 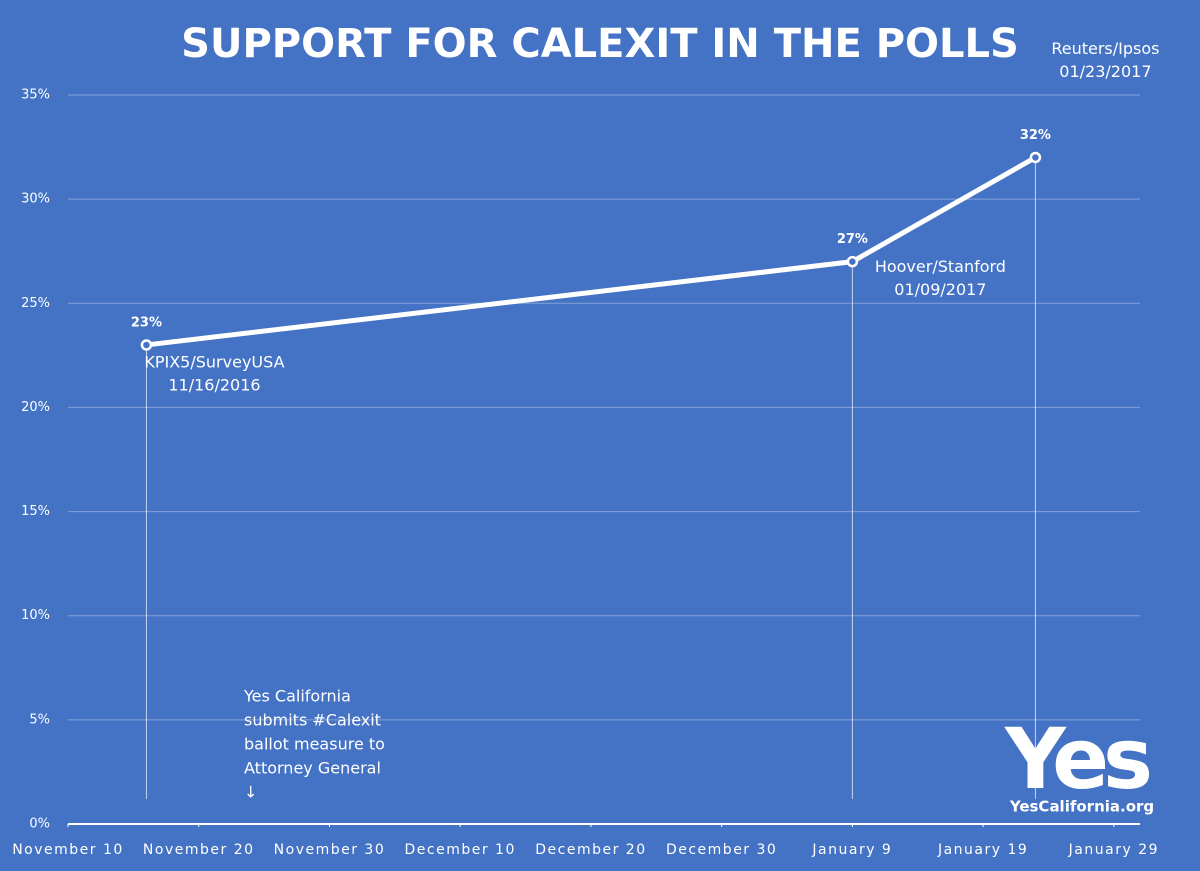 What do you see at coordinates (1081, 807) in the screenshot?
I see `logo-site: YesCalifornia.org` at bounding box center [1081, 807].